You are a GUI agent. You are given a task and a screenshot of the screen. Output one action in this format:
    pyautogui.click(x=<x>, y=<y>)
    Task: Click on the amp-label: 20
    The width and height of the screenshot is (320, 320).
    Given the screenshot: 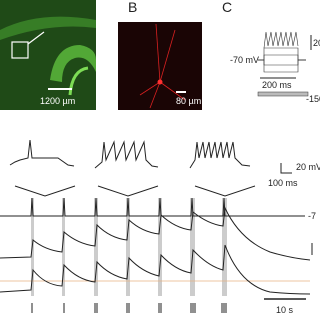 What is the action you would take?
    pyautogui.click(x=316, y=43)
    